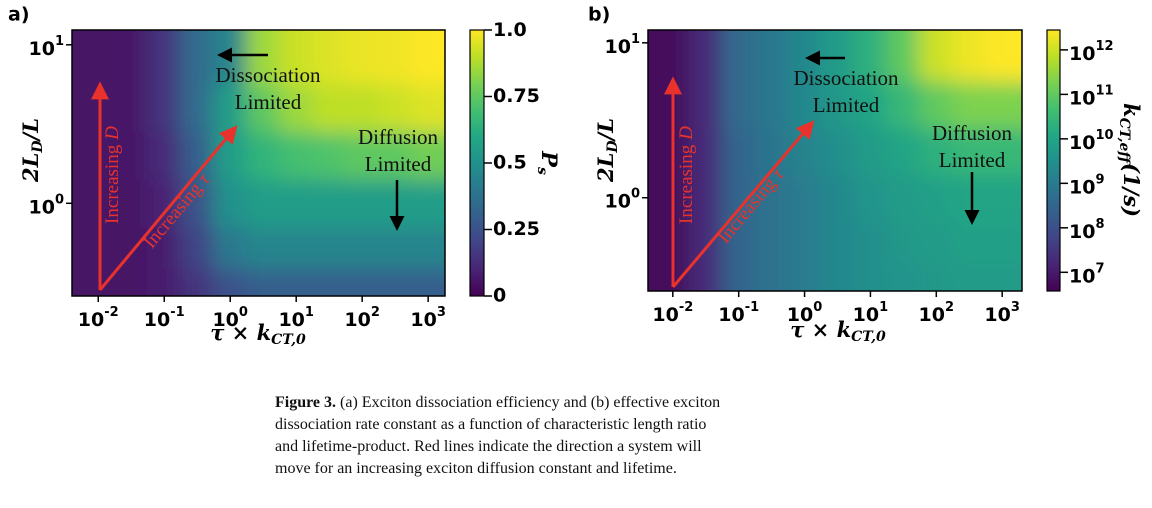 This screenshot has width=1152, height=508. I want to click on label-after: (1/s), so click(1132, 190).